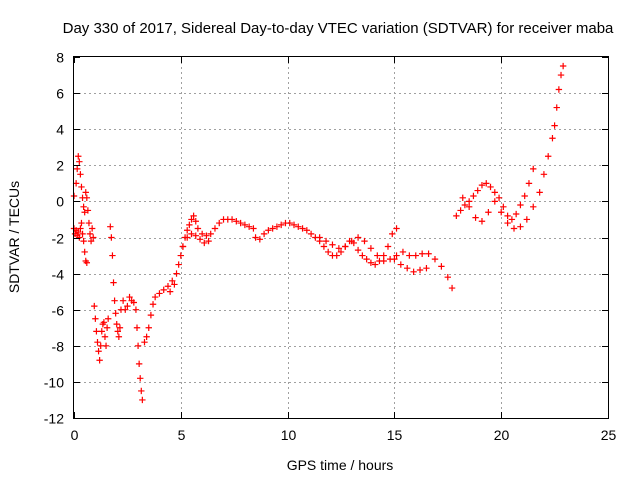  Describe the element at coordinates (14, 237) in the screenshot. I see `y-axis-label: SDTVAR / TECUs` at that location.